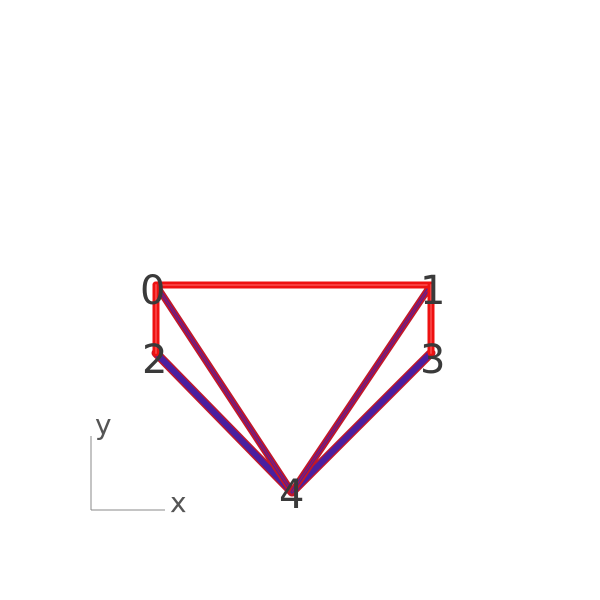  I want to click on node-label-0: 0, so click(152, 291).